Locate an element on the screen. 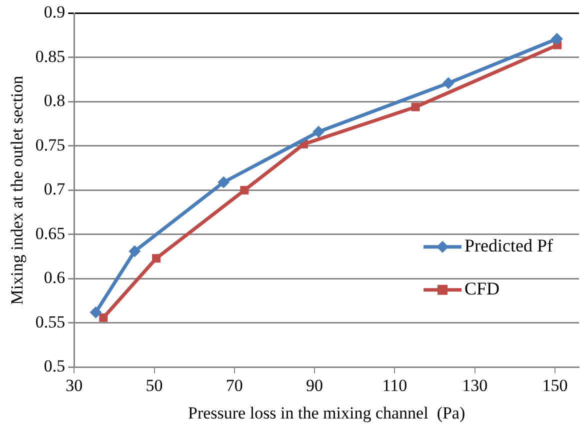 The image size is (587, 432). x-axis-title: Pressure loss in the mixing channel (Pa) is located at coordinates (327, 412).